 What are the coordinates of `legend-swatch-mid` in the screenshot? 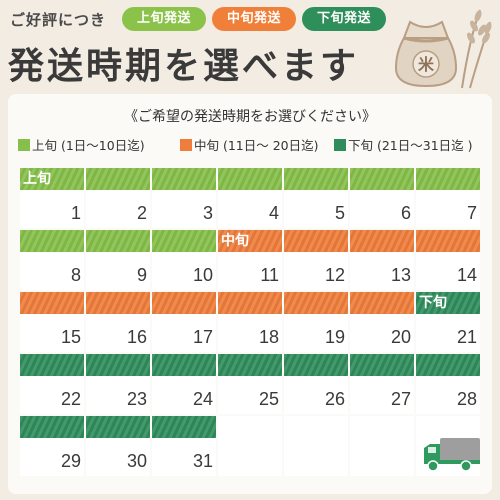 It's located at (186, 145).